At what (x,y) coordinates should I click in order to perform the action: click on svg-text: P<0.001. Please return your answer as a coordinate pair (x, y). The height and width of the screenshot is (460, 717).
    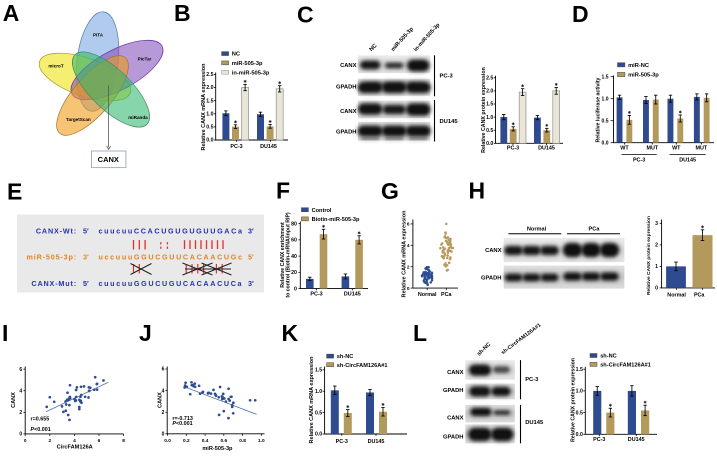
    Looking at the image, I should click on (41, 430).